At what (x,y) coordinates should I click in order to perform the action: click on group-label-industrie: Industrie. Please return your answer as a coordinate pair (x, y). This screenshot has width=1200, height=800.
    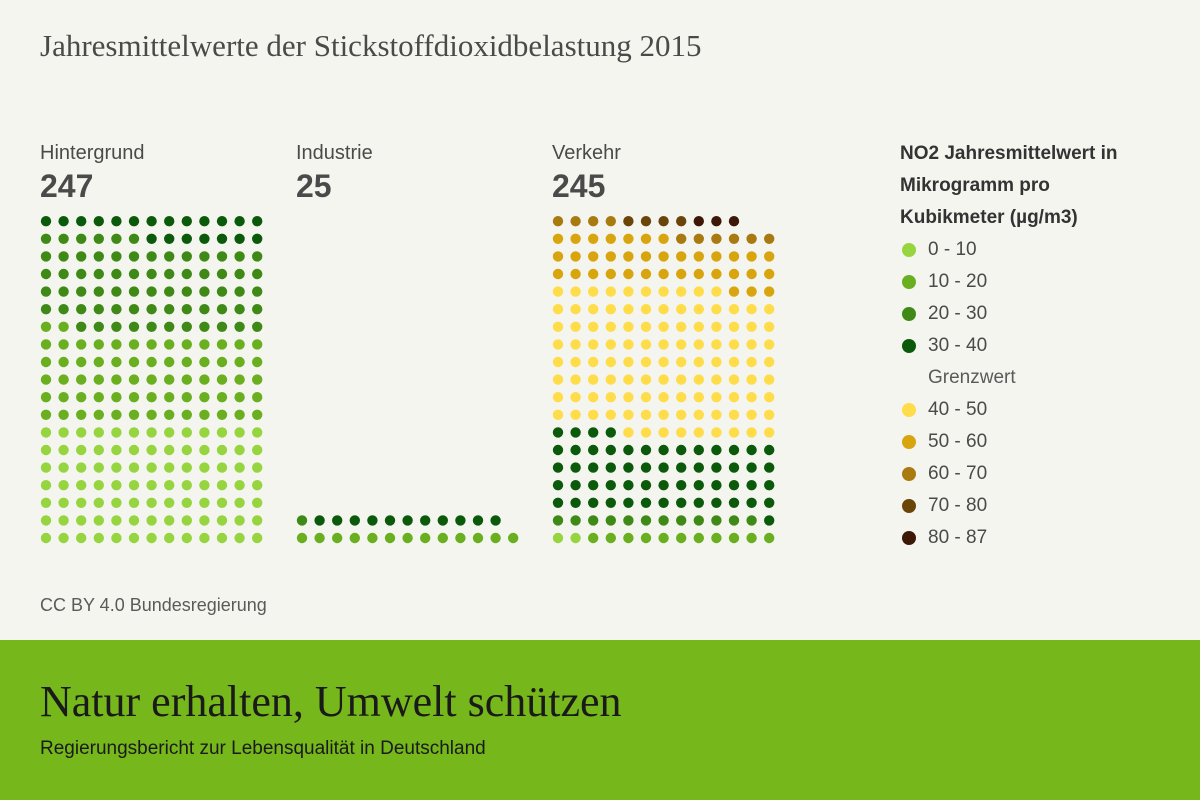
    Looking at the image, I should click on (334, 153).